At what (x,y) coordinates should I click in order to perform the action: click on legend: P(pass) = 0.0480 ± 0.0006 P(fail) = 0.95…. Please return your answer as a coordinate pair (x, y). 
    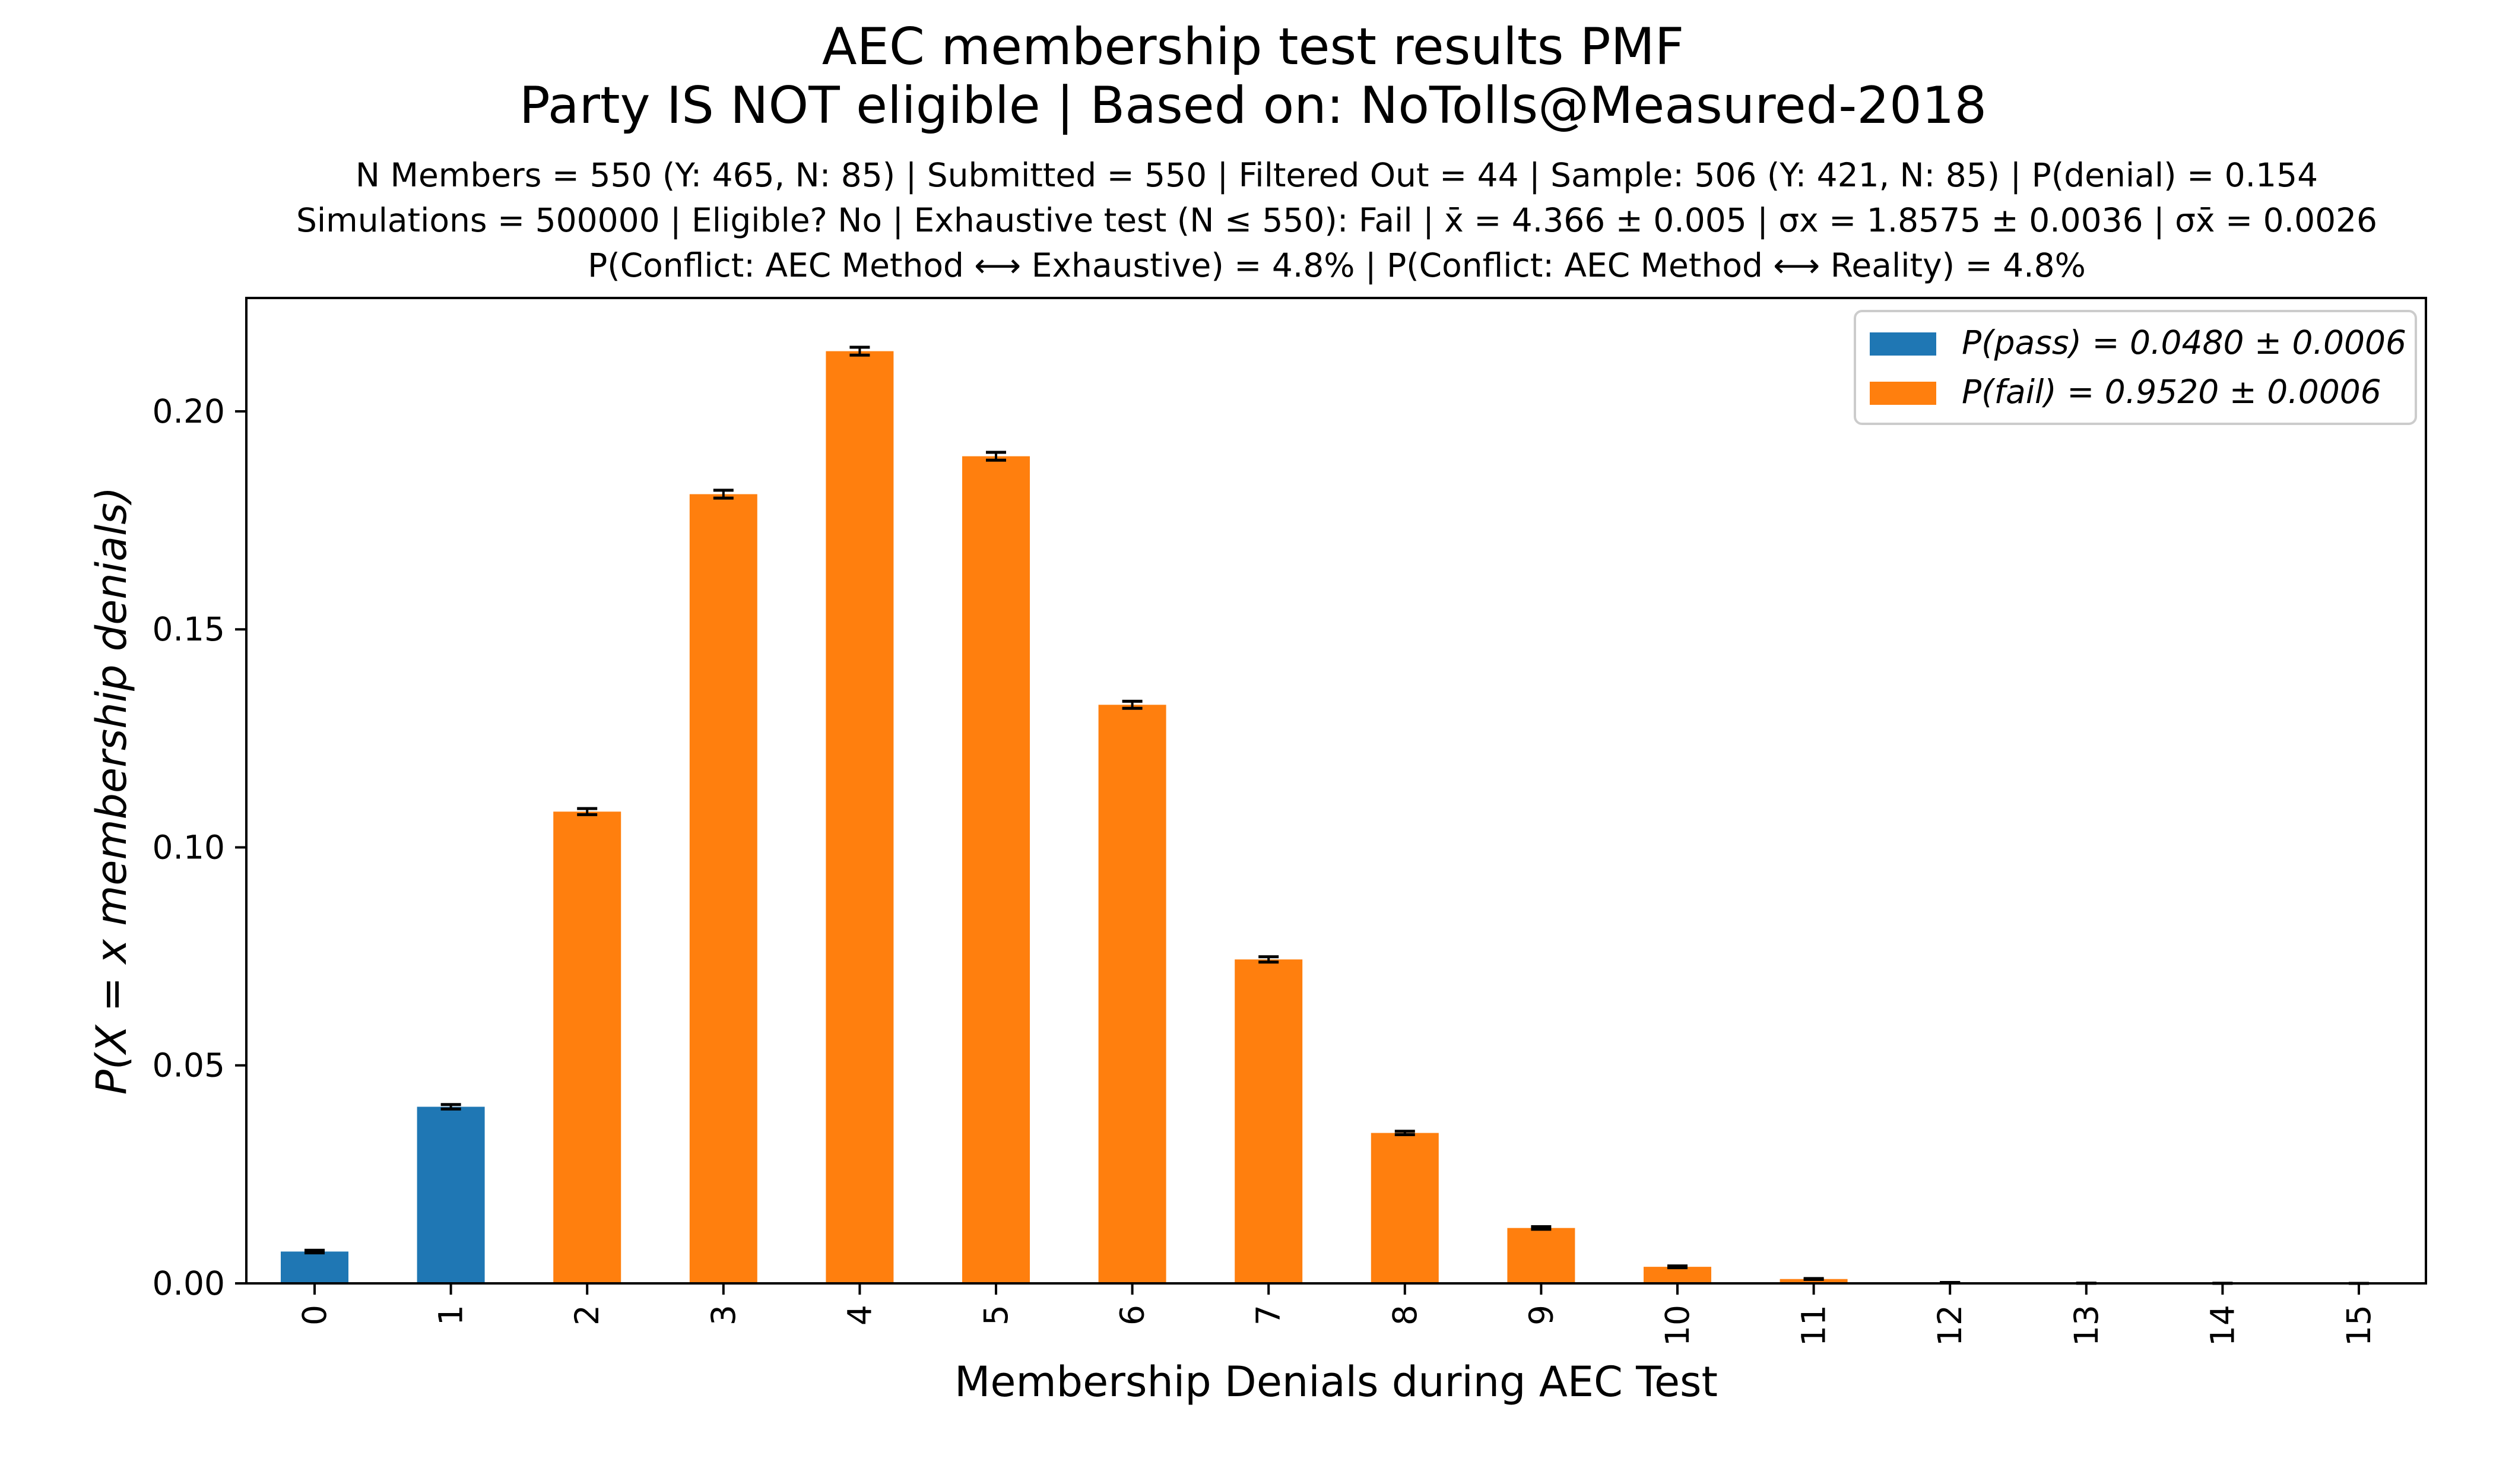
    Looking at the image, I should click on (2135, 367).